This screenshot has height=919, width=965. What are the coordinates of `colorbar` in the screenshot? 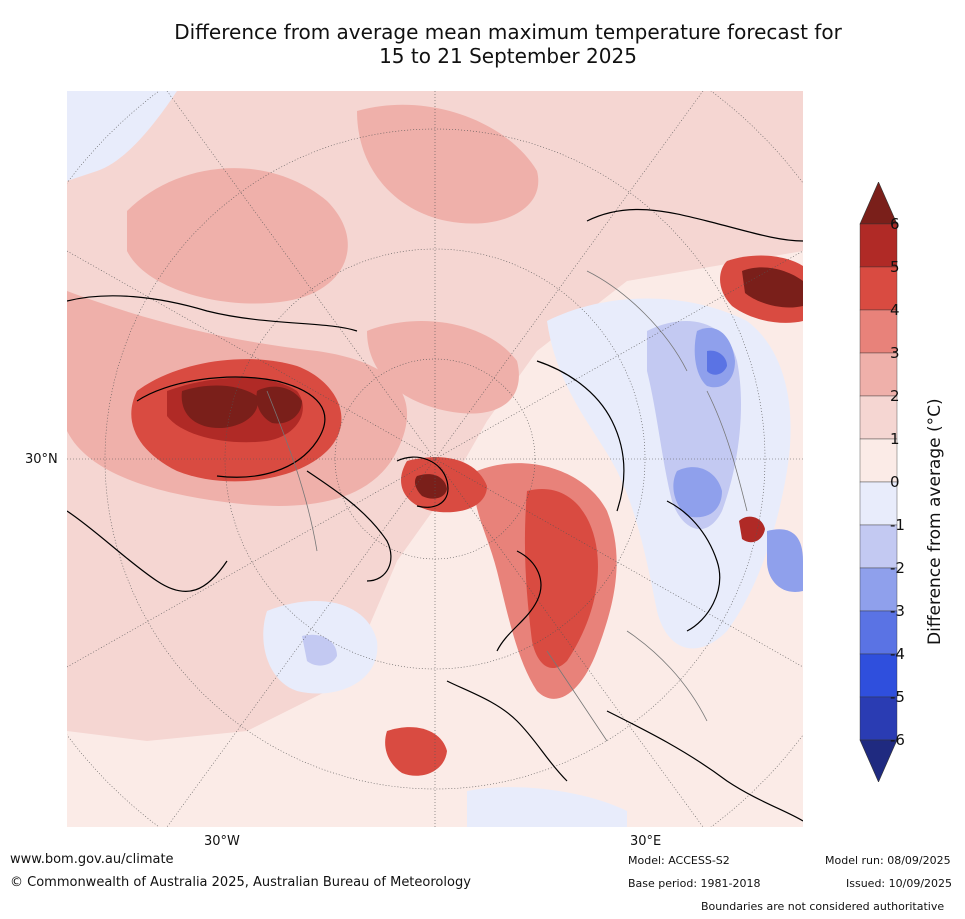 It's located at (878, 482).